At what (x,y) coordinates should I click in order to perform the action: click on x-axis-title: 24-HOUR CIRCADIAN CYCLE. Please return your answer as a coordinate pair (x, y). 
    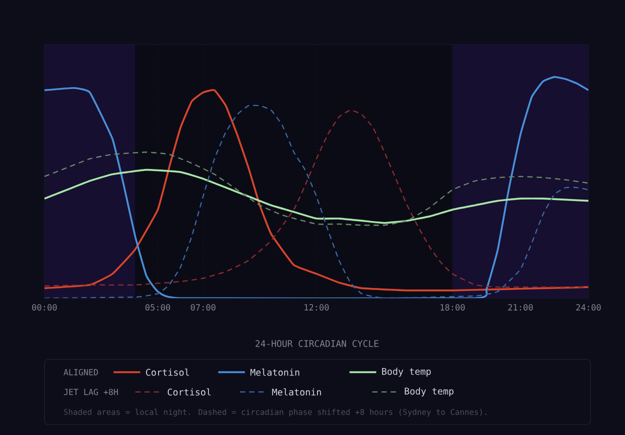
    Looking at the image, I should click on (317, 343).